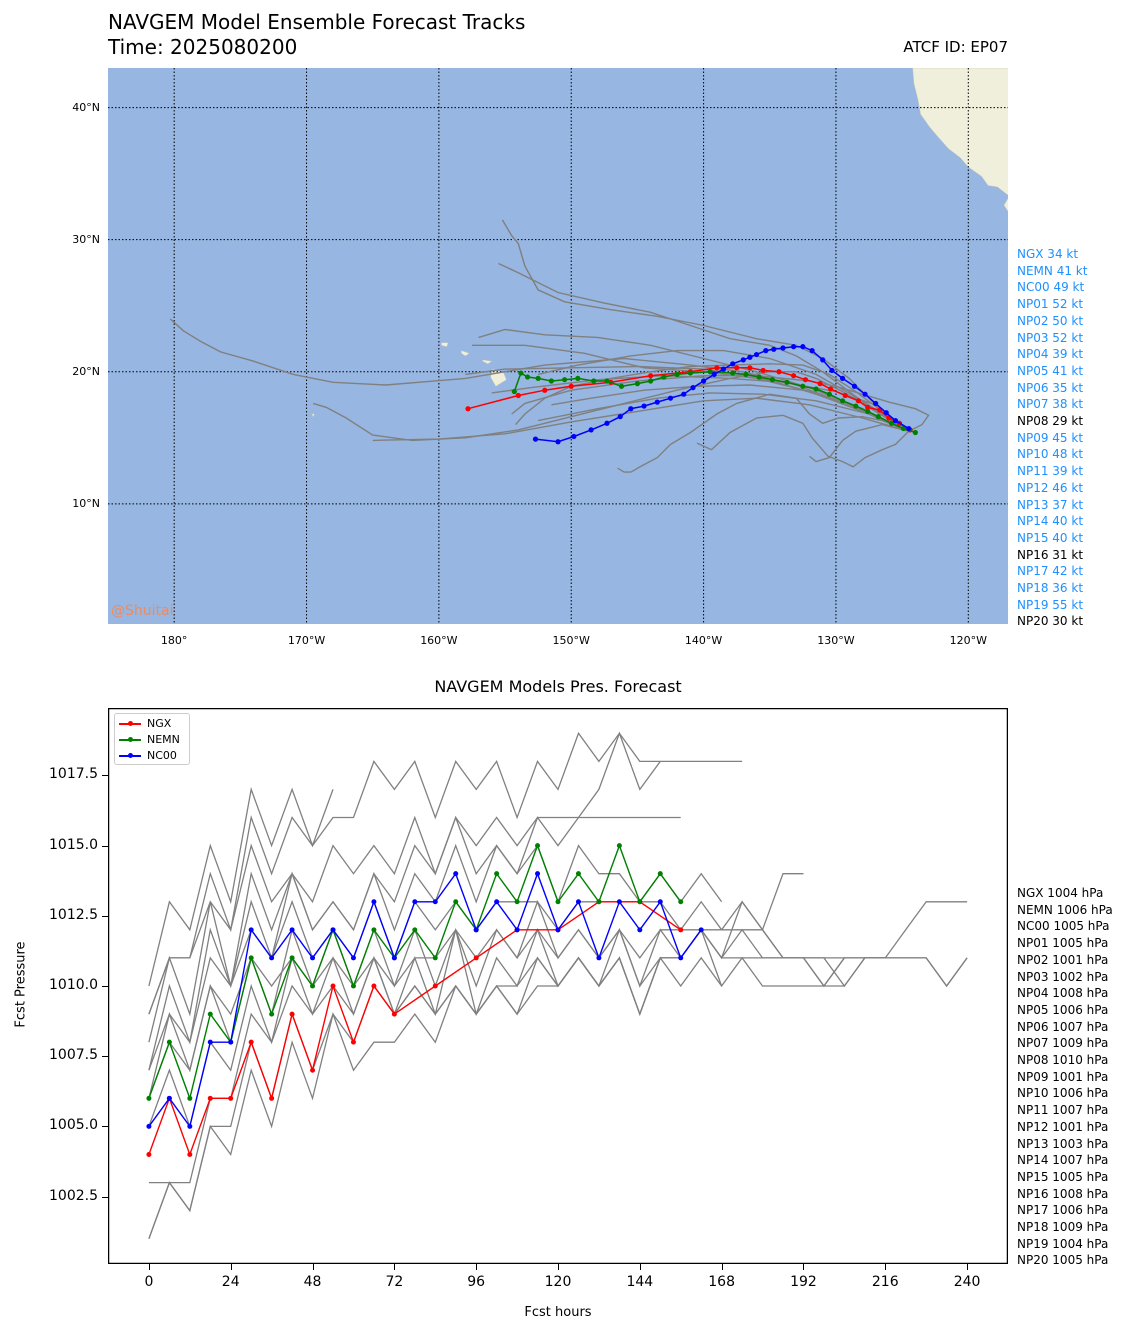 The image size is (1131, 1335). I want to click on watermark: @Shuitai, so click(142, 611).